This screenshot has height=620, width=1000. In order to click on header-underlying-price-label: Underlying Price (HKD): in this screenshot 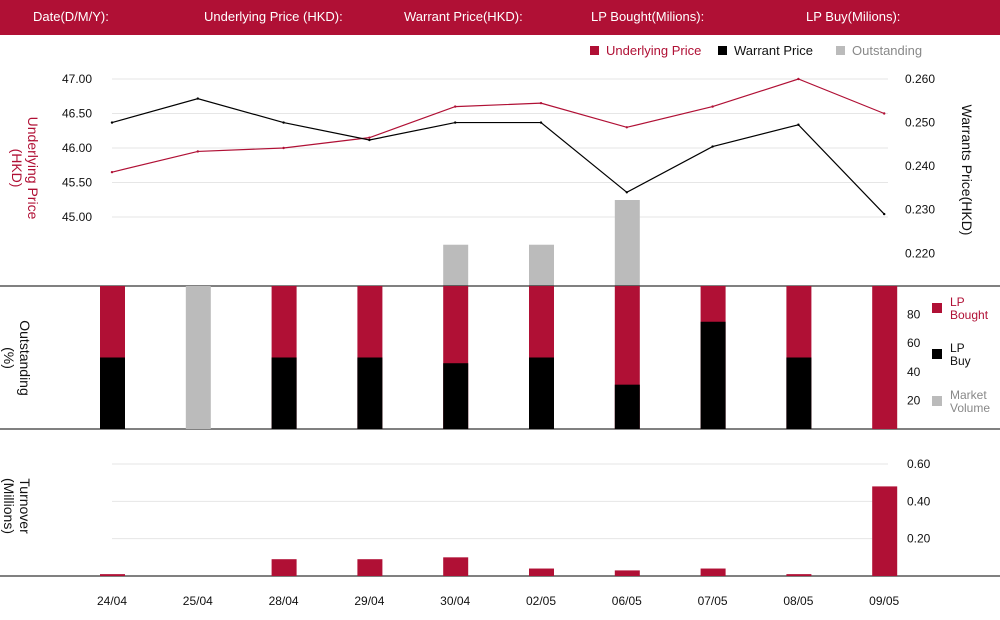, I will do `click(273, 16)`.